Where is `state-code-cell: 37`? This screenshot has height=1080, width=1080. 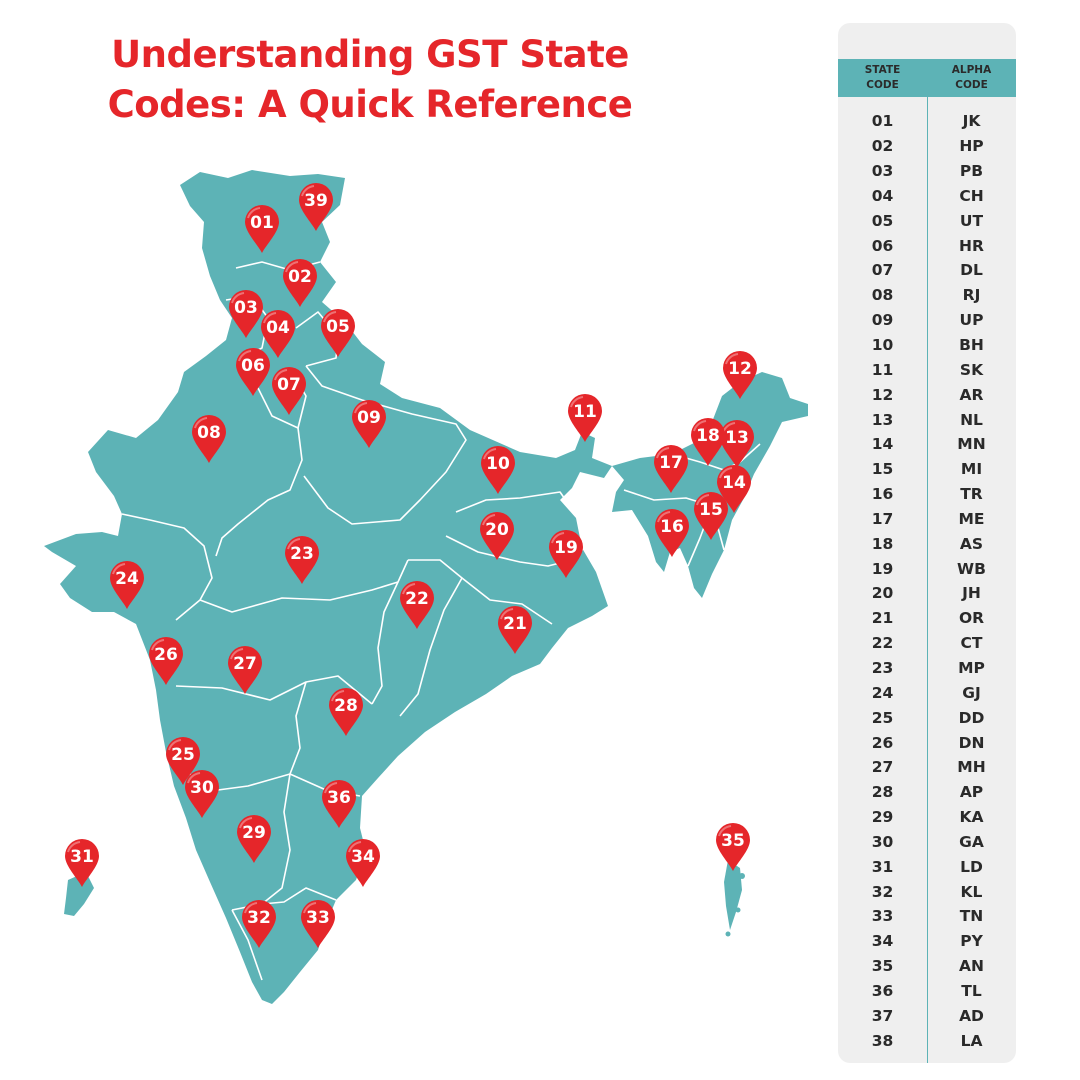
state-code-cell: 37 is located at coordinates (882, 1015).